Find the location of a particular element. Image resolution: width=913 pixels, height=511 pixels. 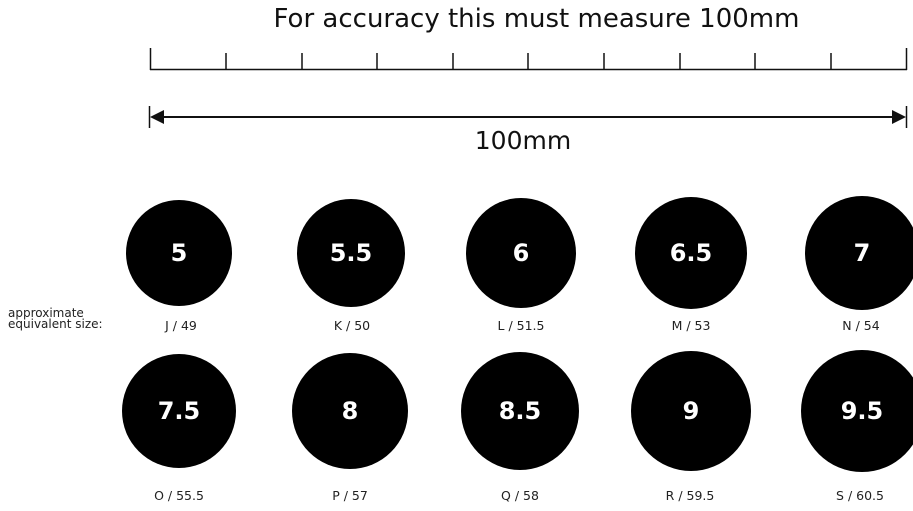

ring-circle: 8.5 is located at coordinates (520, 411).